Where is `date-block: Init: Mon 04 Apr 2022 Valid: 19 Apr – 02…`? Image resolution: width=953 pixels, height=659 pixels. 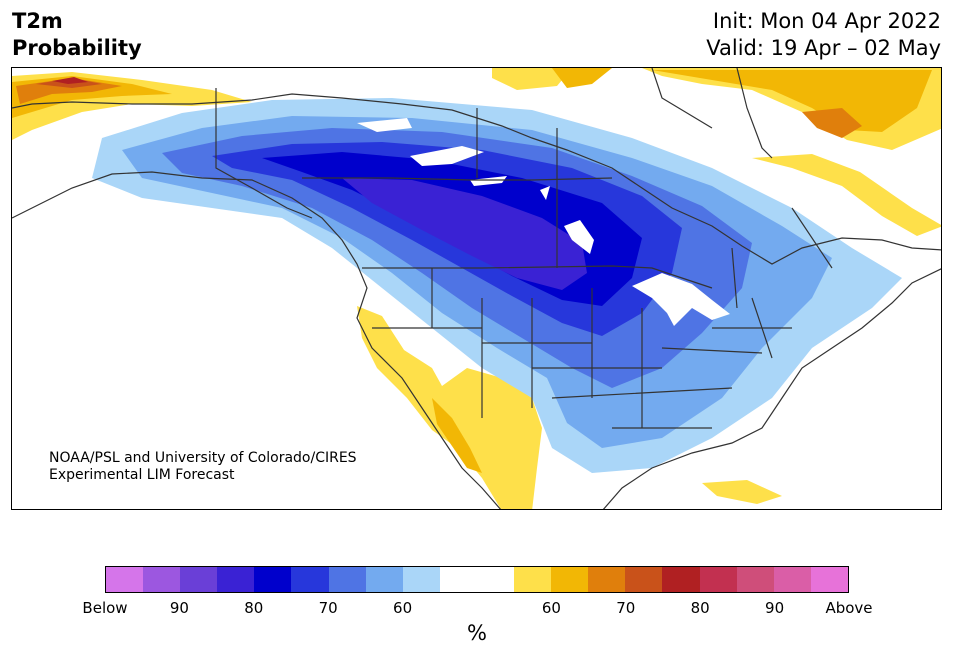 date-block: Init: Mon 04 Apr 2022 Valid: 19 Apr – 02… is located at coordinates (823, 35).